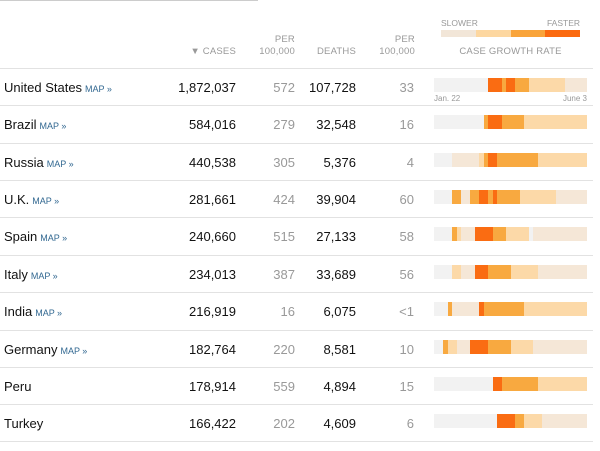 The image size is (600, 451). What do you see at coordinates (212, 311) in the screenshot?
I see `cases-value: 216,919` at bounding box center [212, 311].